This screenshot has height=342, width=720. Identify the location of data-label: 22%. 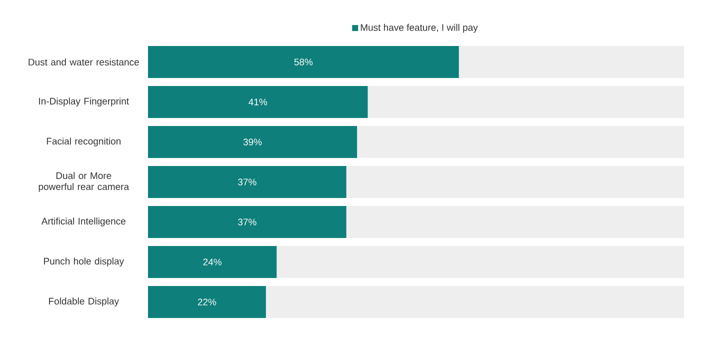
(207, 302).